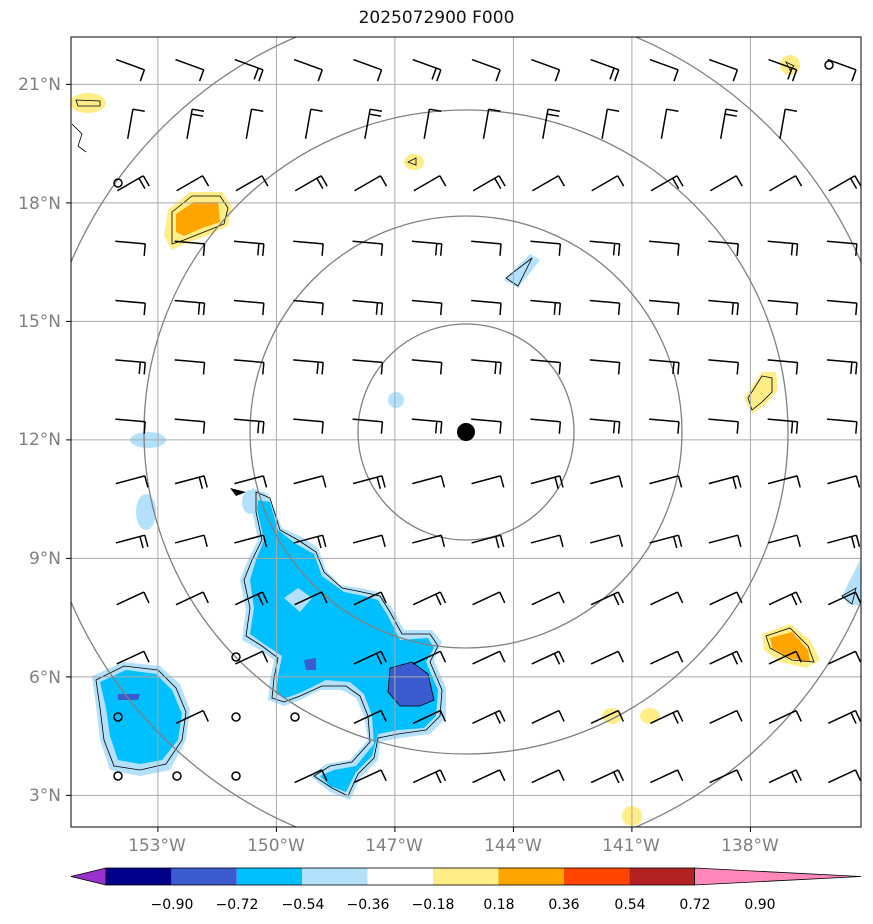 This screenshot has width=873, height=924. What do you see at coordinates (88, 876) in the screenshot?
I see `colorbar-extend-min` at bounding box center [88, 876].